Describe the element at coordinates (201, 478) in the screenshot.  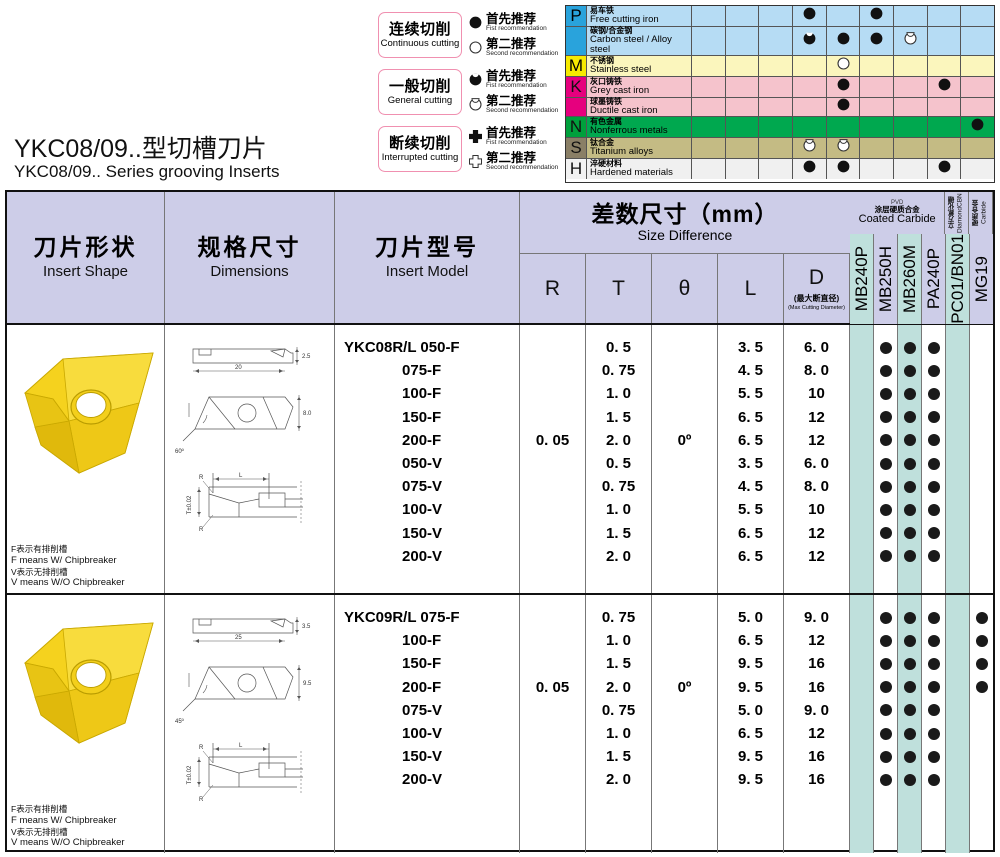
I see `svg-text: R` at that location.